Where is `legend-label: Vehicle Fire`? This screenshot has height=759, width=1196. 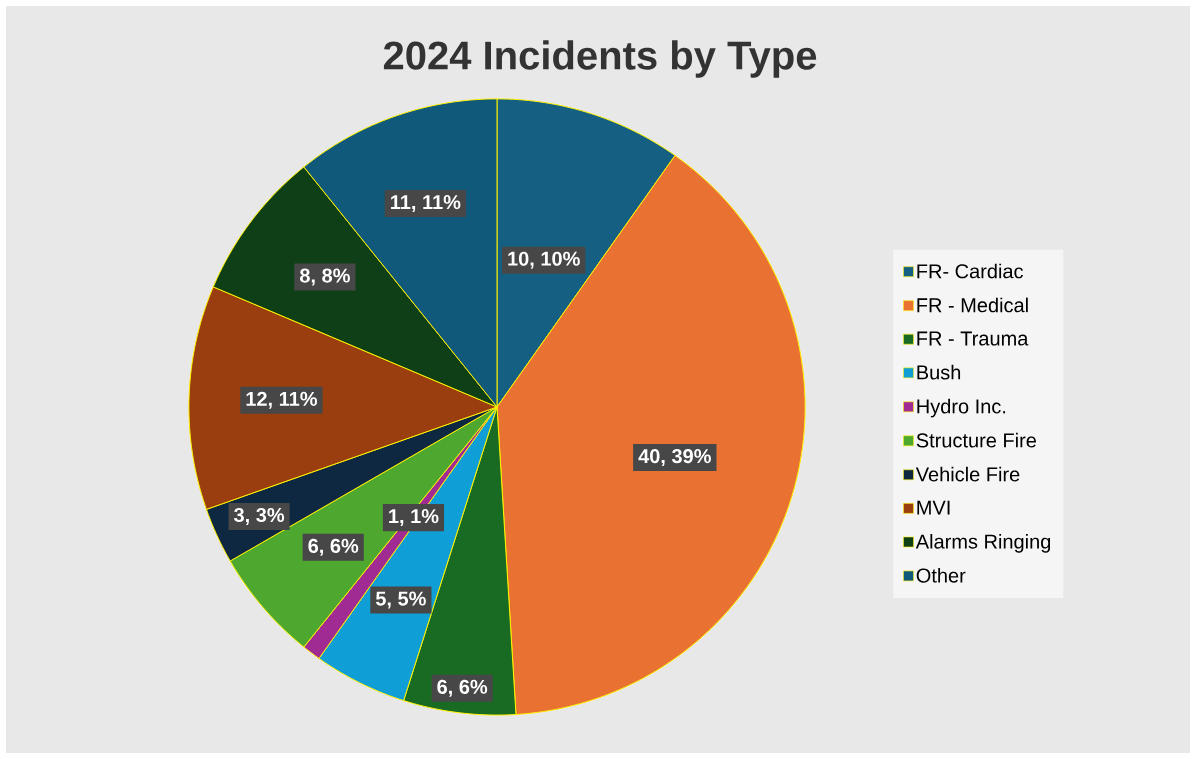
legend-label: Vehicle Fire is located at coordinates (967, 474).